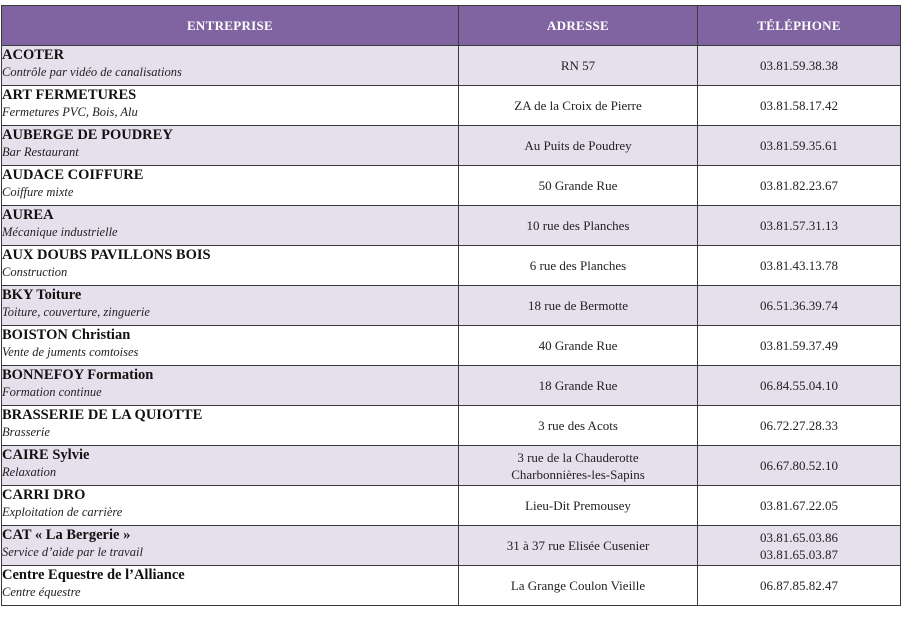 The width and height of the screenshot is (905, 626). I want to click on company-name: AUDACE COIFFURE, so click(73, 175).